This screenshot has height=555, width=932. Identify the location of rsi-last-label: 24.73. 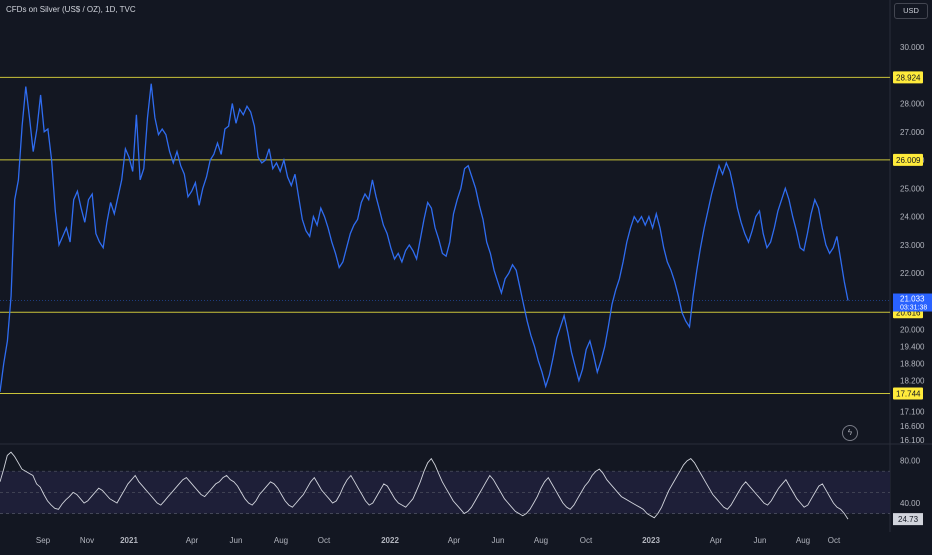
(908, 519).